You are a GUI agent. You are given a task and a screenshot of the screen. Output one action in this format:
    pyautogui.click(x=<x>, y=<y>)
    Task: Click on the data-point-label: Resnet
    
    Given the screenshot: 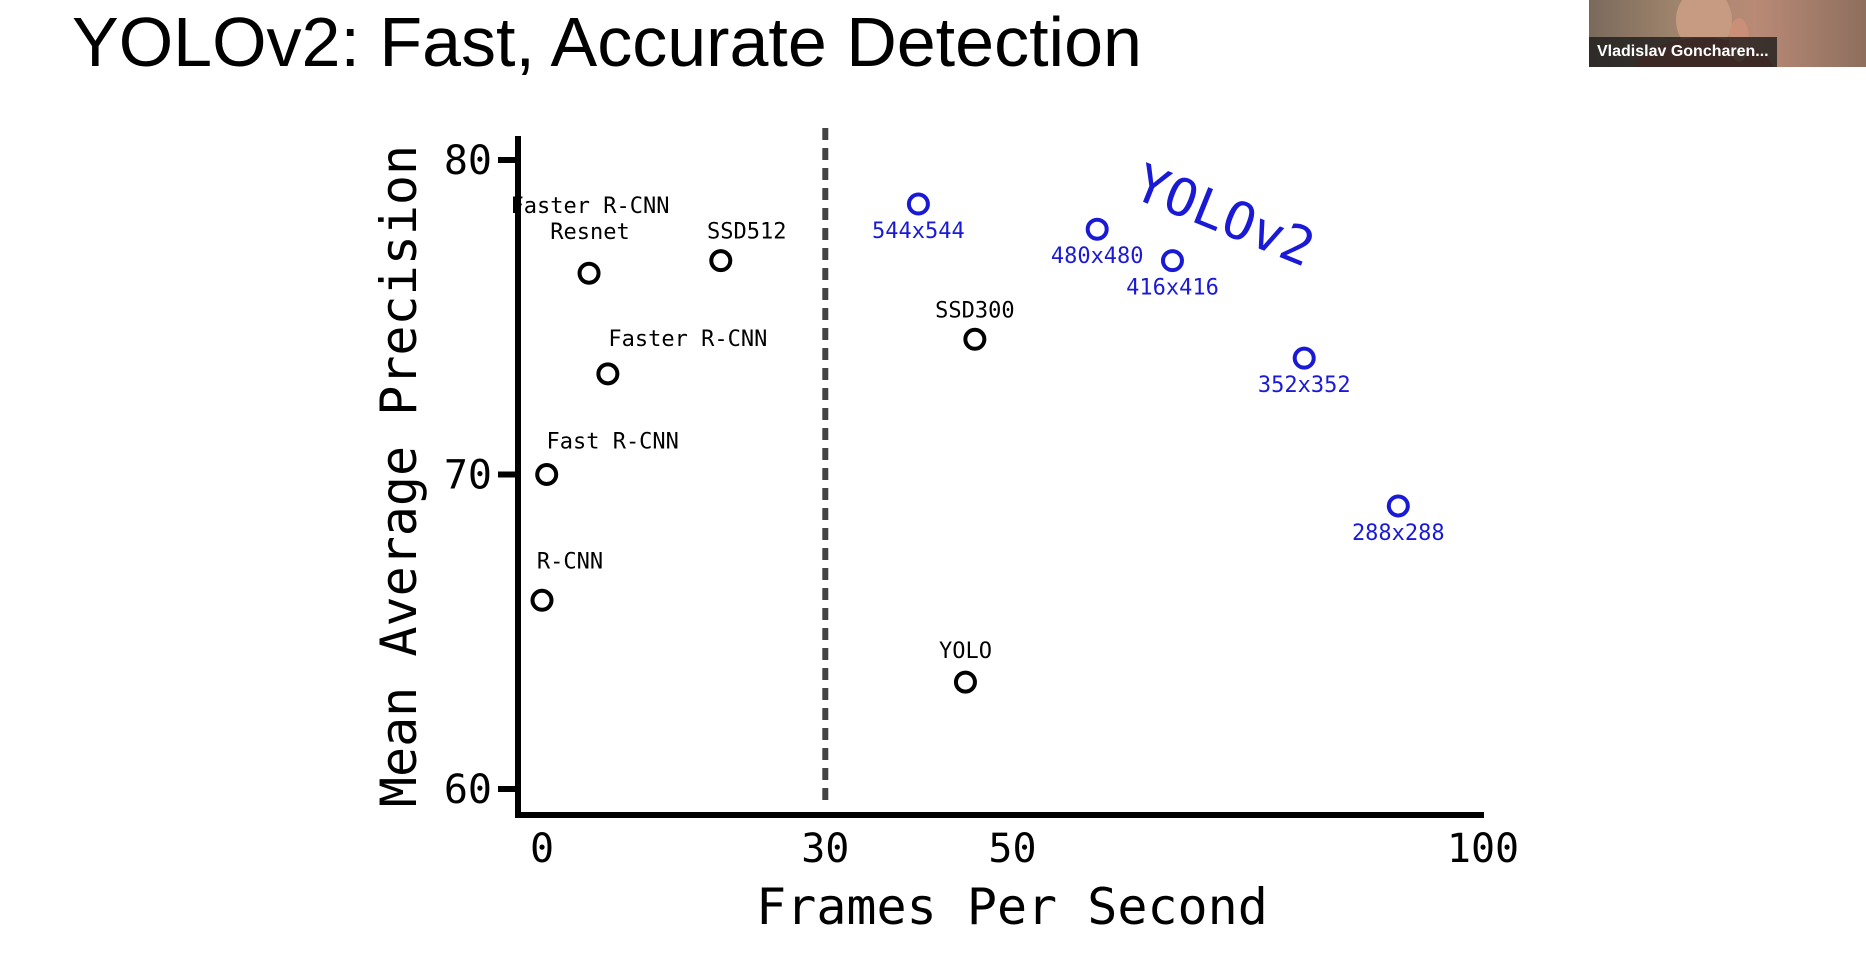 What is the action you would take?
    pyautogui.click(x=589, y=232)
    